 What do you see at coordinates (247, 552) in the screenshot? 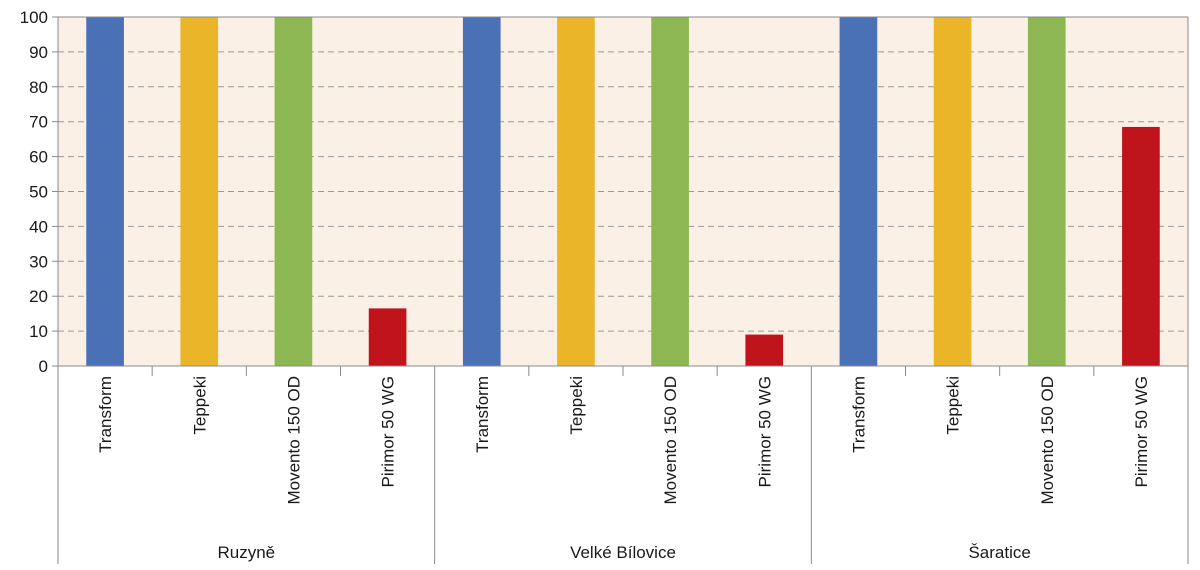
I see `group-label: Ruzyně` at bounding box center [247, 552].